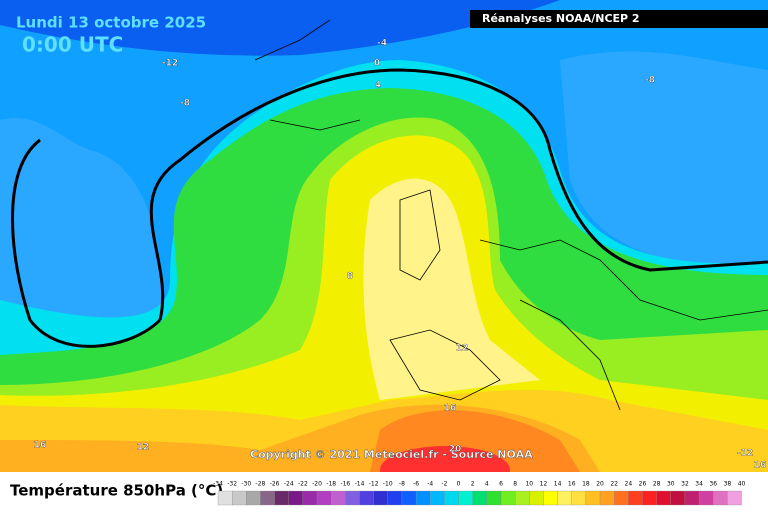 This screenshot has width=768, height=516. I want to click on colorbar-tick: 0, so click(459, 484).